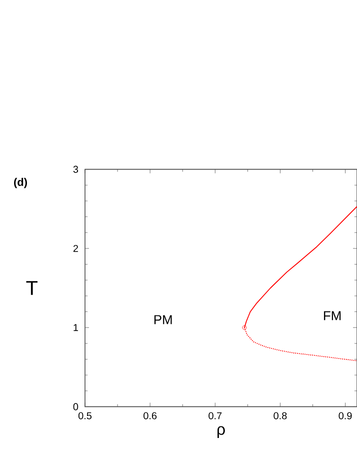 Image resolution: width=357 pixels, height=462 pixels. Describe the element at coordinates (215, 416) in the screenshot. I see `x-tick-label: 0.7` at that location.